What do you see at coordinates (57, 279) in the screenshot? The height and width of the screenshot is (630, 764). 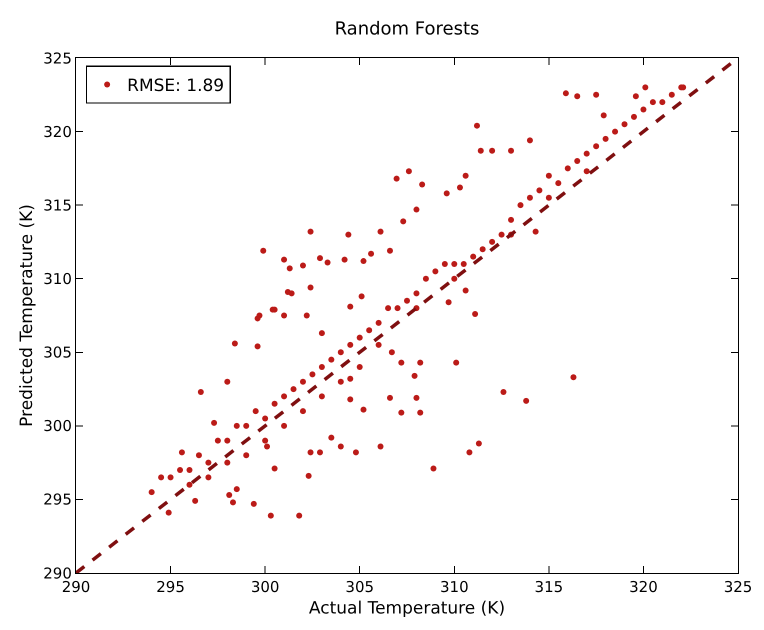 I see `y-tick-label: 310` at bounding box center [57, 279].